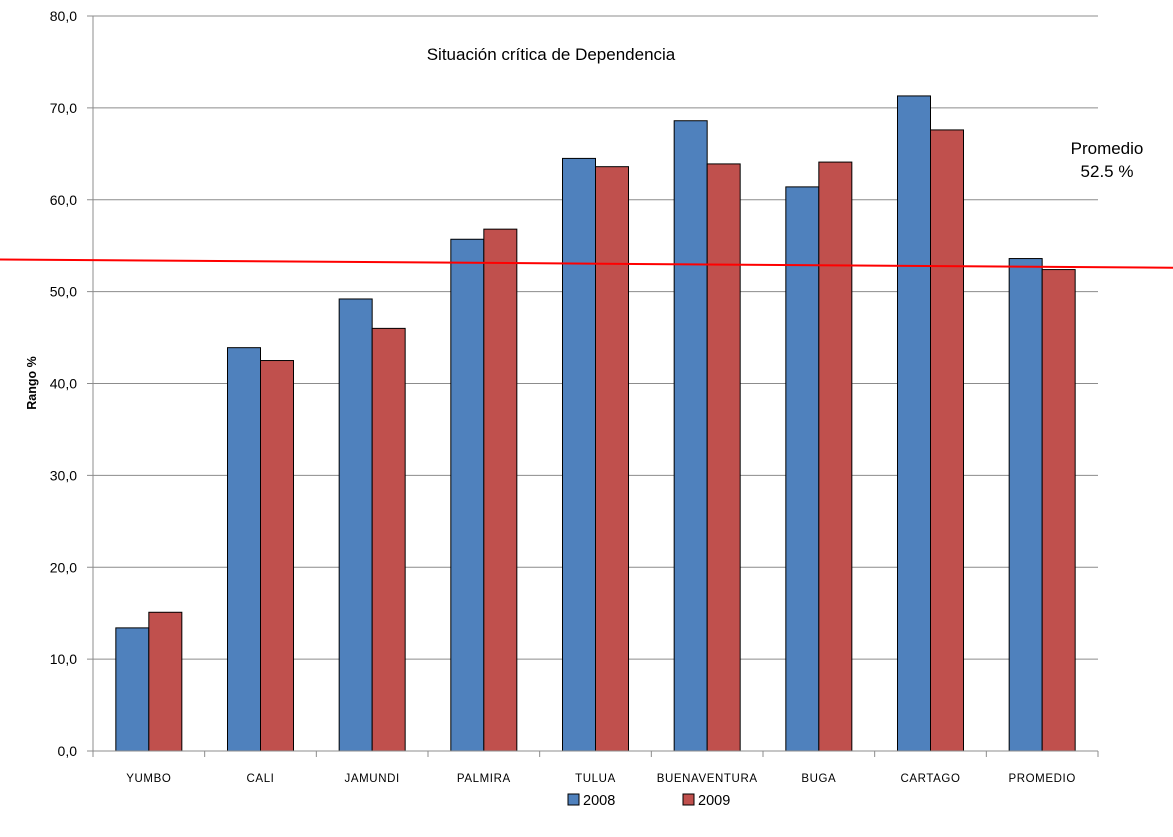 The width and height of the screenshot is (1173, 837). Describe the element at coordinates (1107, 148) in the screenshot. I see `average-label-line1: Promedio` at that location.